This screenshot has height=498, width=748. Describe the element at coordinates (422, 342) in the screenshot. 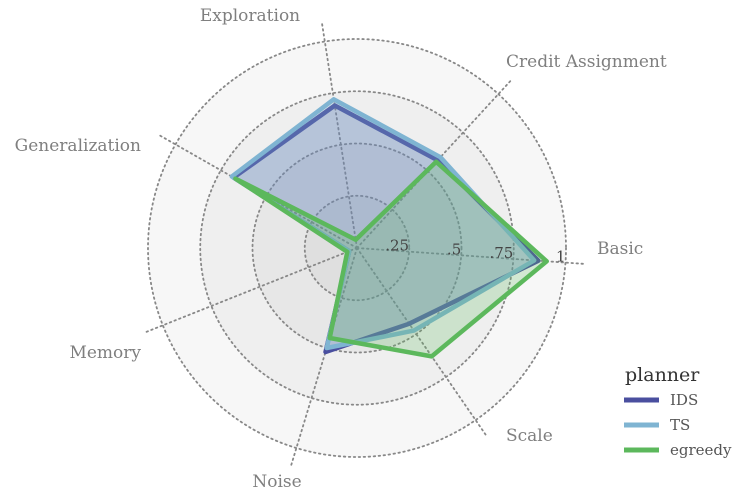

I see `spoke-scale` at that location.